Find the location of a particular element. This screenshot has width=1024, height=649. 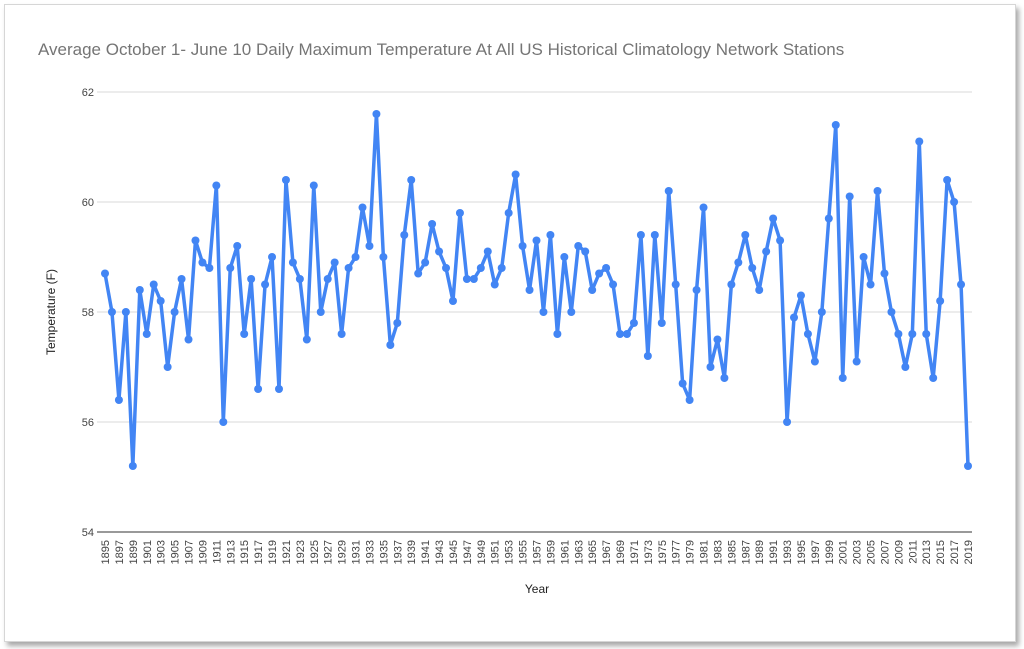

x-tick-label: 1985 is located at coordinates (732, 552).